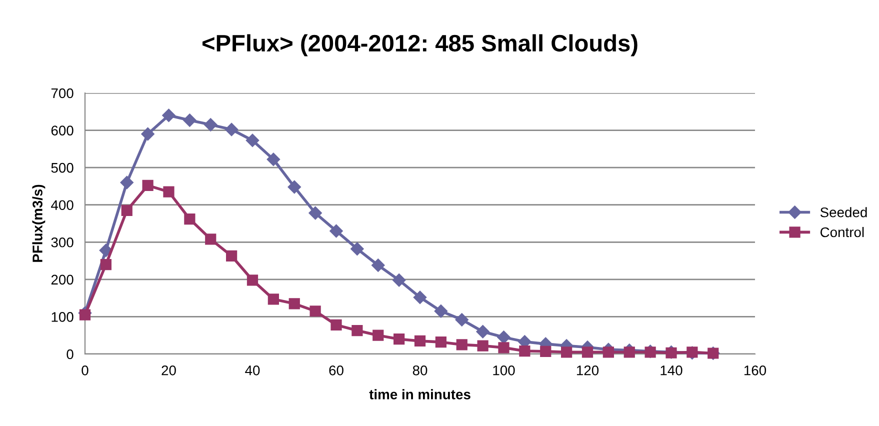 The image size is (879, 426). What do you see at coordinates (336, 370) in the screenshot?
I see `x-tick-label: 60` at bounding box center [336, 370].